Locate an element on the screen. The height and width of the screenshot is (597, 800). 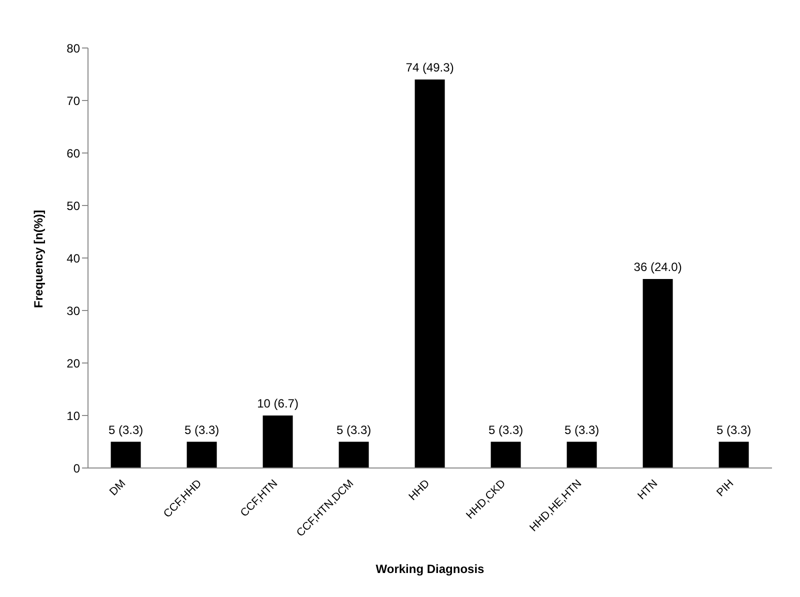
x-tick-label: PIH is located at coordinates (725, 489).